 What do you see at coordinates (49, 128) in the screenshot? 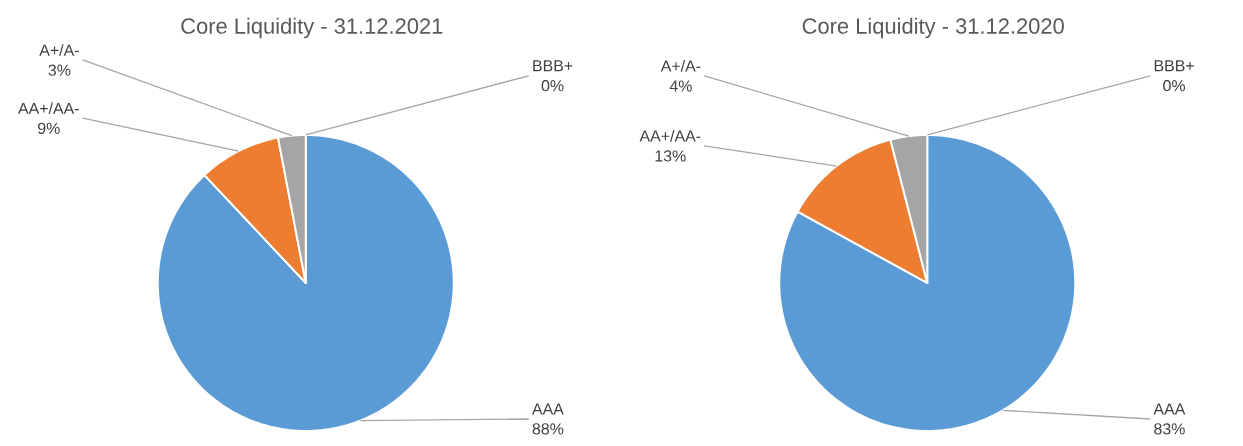
I see `data-label: 9%` at bounding box center [49, 128].